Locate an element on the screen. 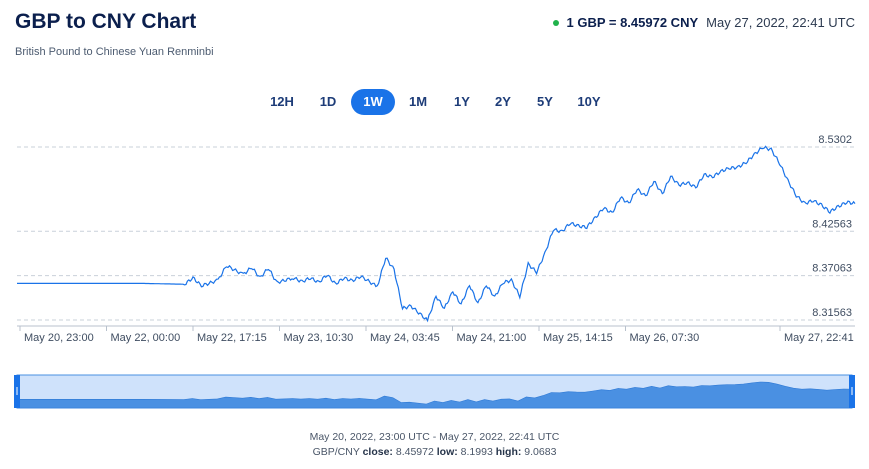 Image resolution: width=869 pixels, height=469 pixels. y-tick-label: 8.31563 is located at coordinates (832, 313).